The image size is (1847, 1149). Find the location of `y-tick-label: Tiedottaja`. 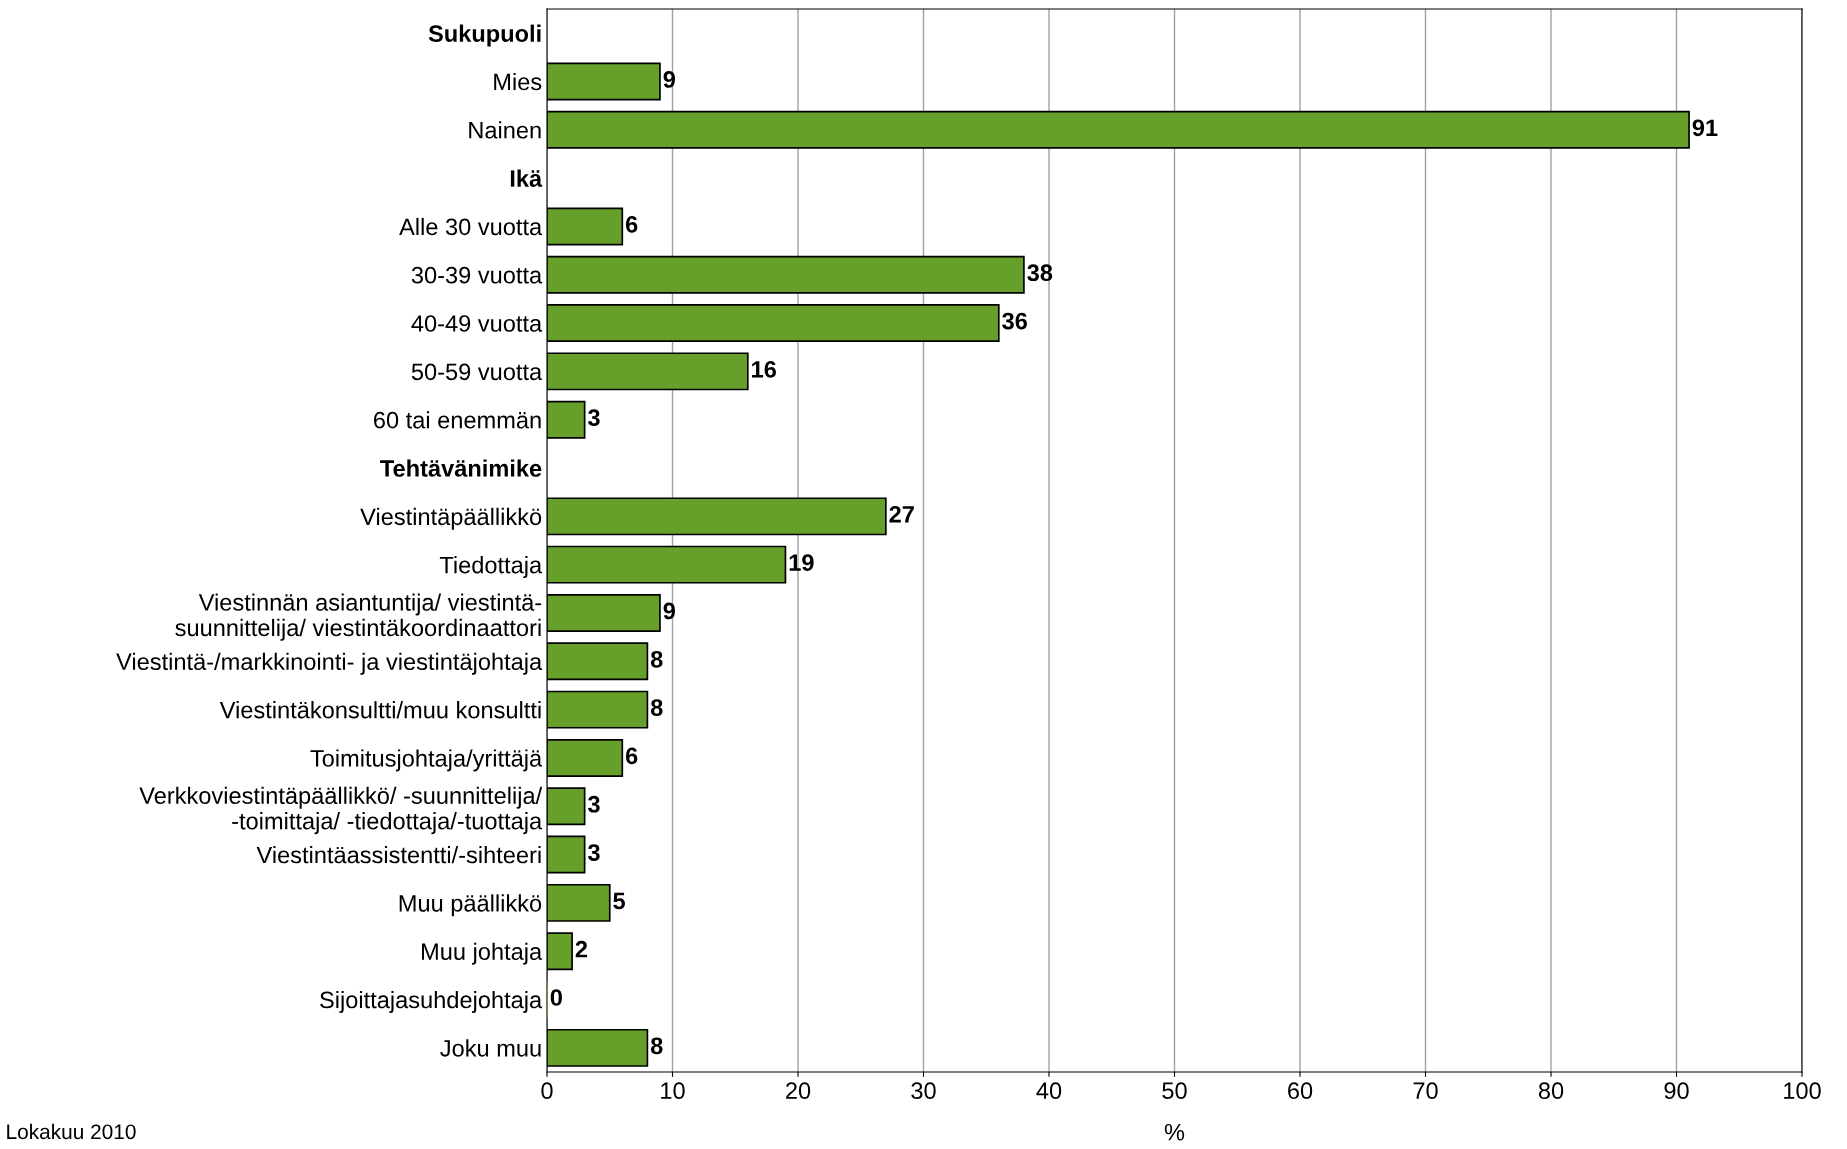

y-tick-label: Tiedottaja is located at coordinates (491, 567).